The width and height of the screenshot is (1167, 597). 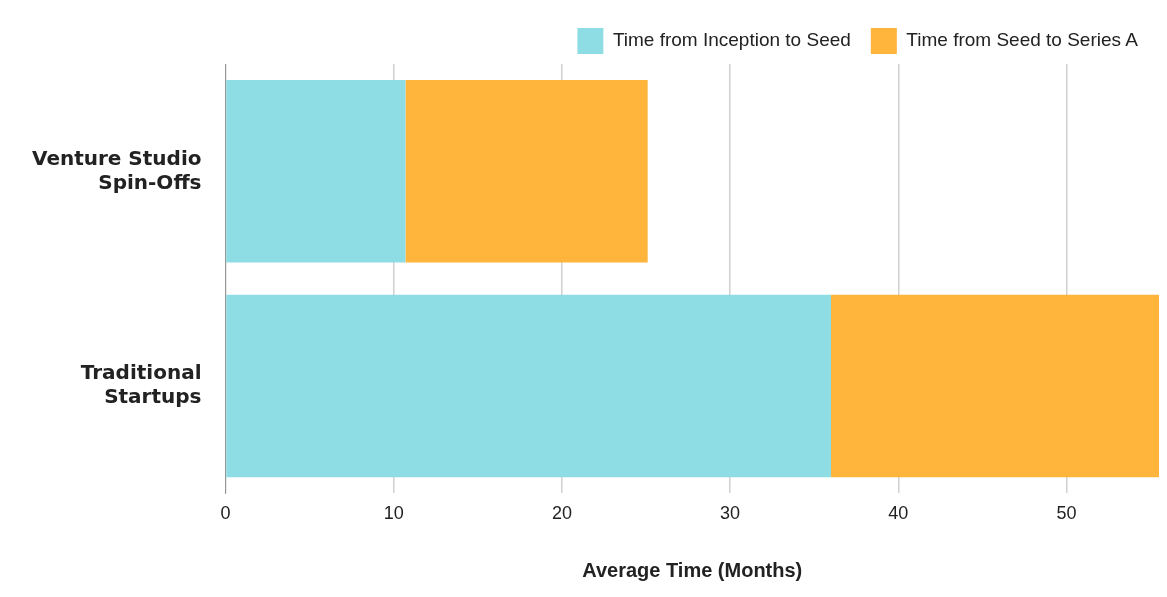 What do you see at coordinates (141, 384) in the screenshot?
I see `y-tick-label: Traditional Startups` at bounding box center [141, 384].